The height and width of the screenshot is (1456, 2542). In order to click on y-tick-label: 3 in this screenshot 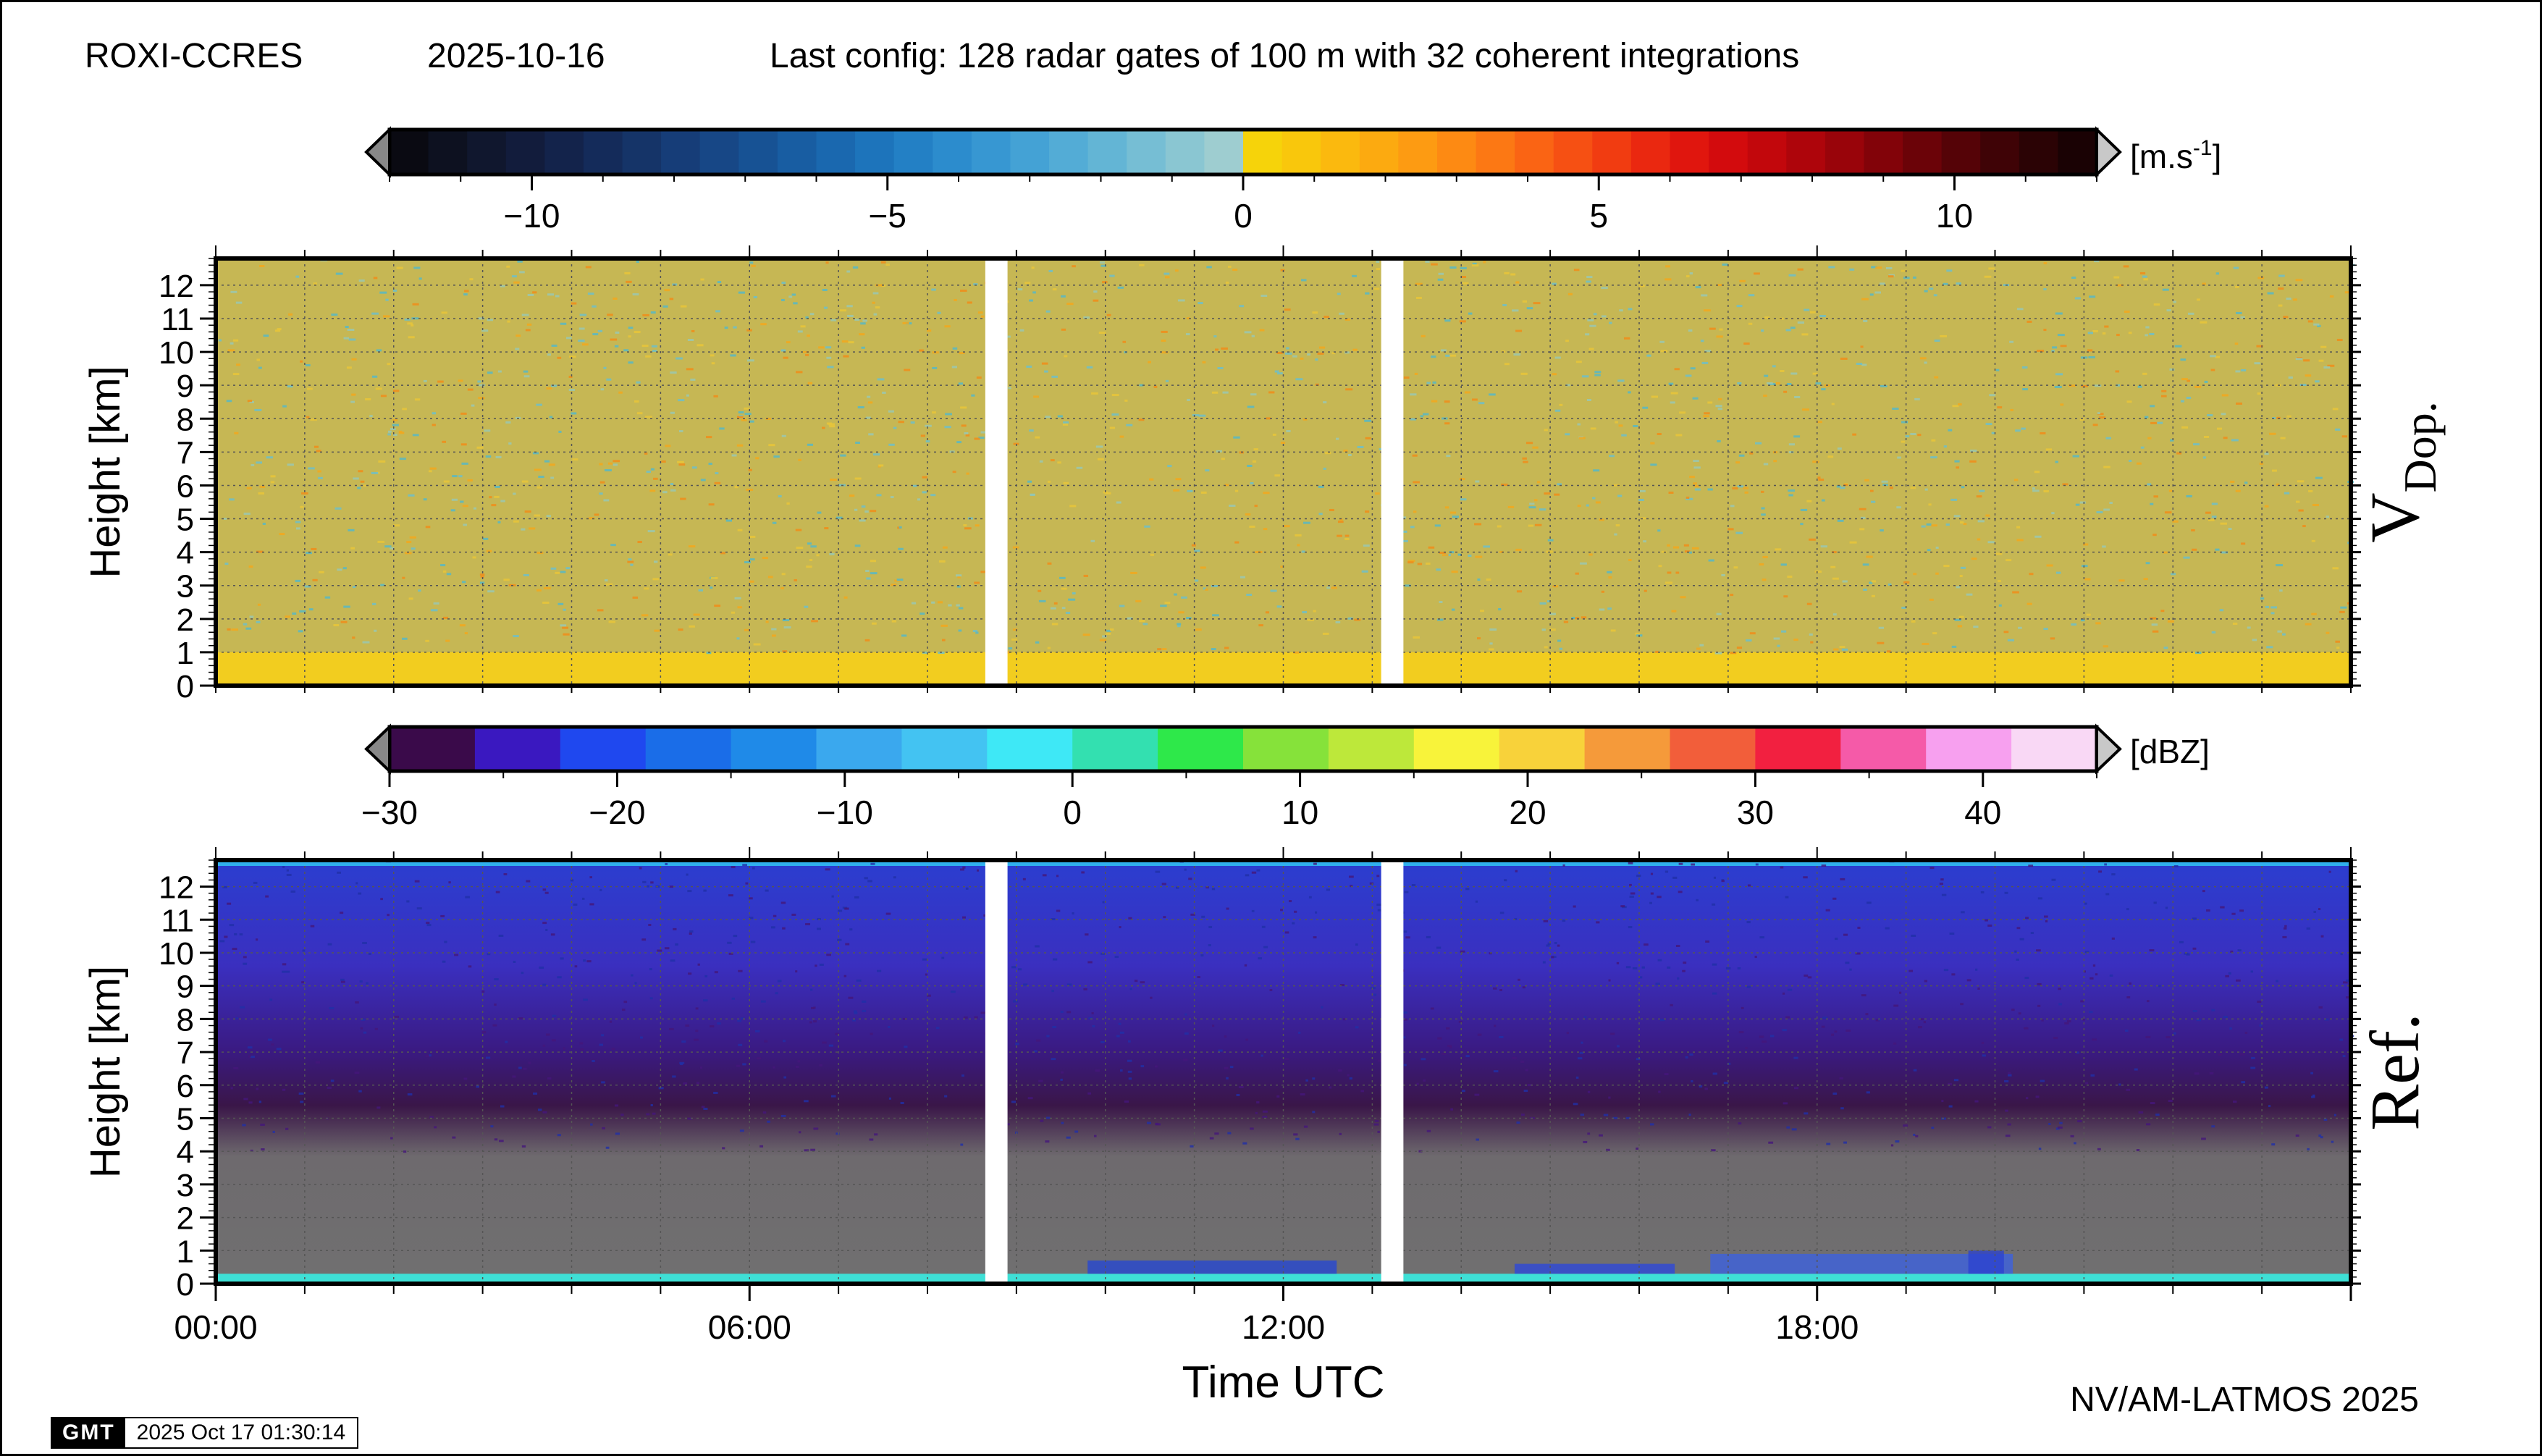, I will do `click(185, 1185)`.